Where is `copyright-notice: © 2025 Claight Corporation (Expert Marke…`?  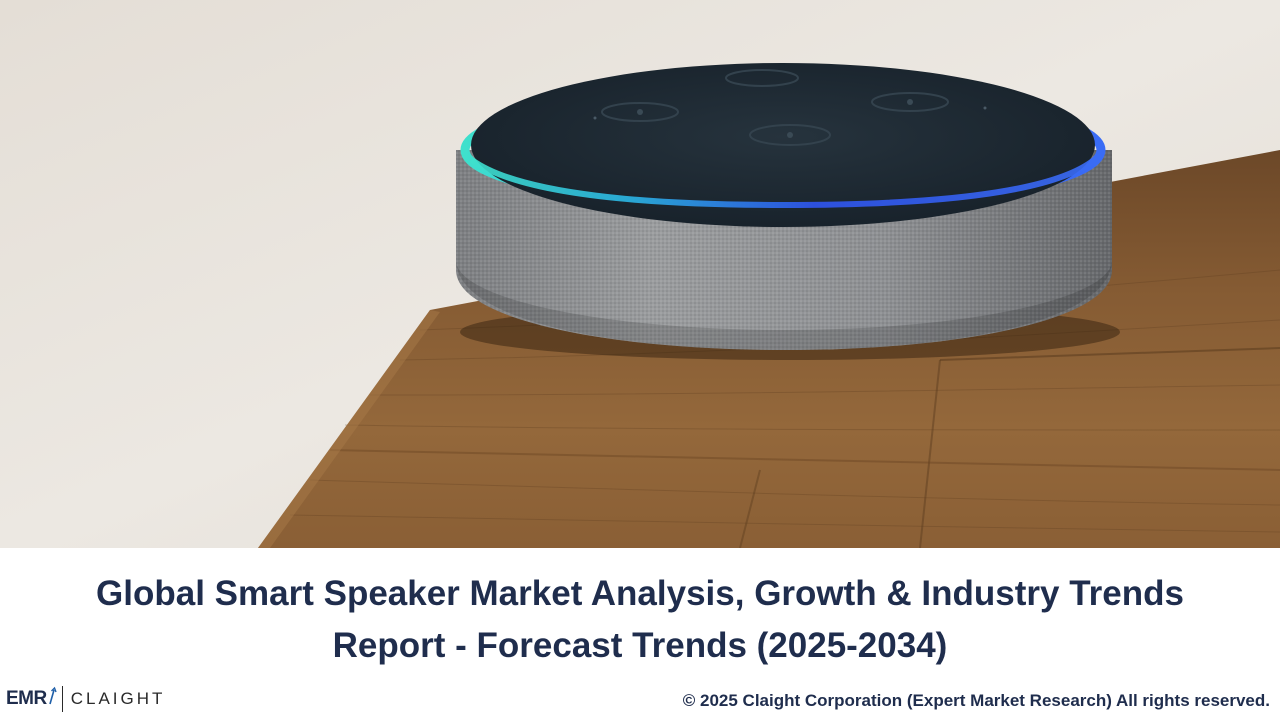
copyright-notice: © 2025 Claight Corporation (Expert Marke… is located at coordinates (976, 700).